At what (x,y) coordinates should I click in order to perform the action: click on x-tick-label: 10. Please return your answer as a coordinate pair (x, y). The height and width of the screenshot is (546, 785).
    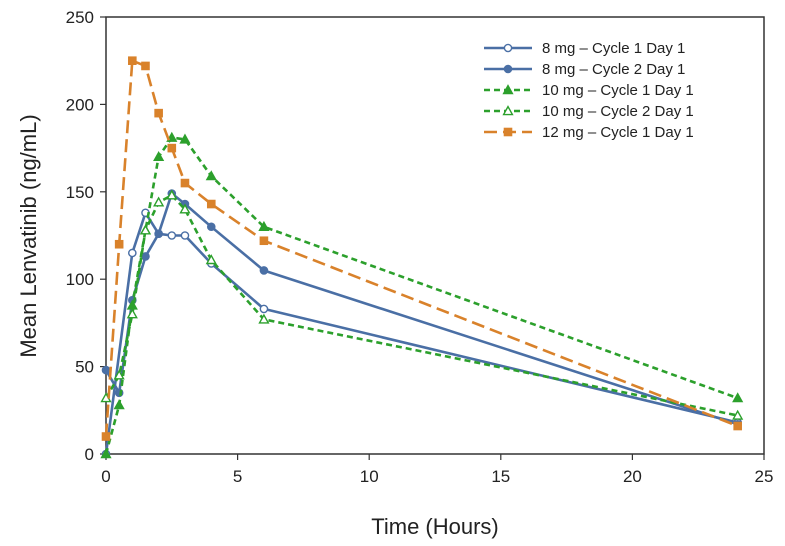
    Looking at the image, I should click on (369, 476).